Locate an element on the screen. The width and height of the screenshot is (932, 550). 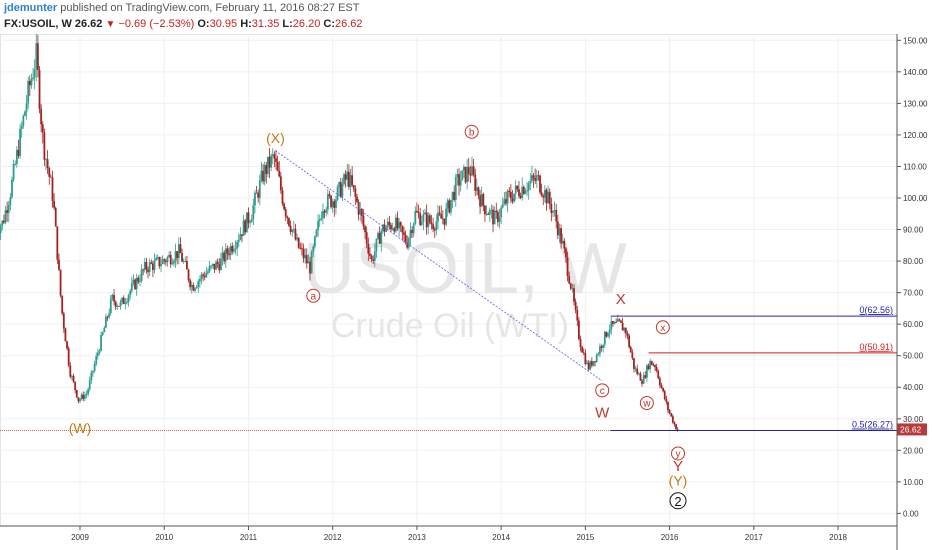
y-tick-label: 110.00 is located at coordinates (915, 166).